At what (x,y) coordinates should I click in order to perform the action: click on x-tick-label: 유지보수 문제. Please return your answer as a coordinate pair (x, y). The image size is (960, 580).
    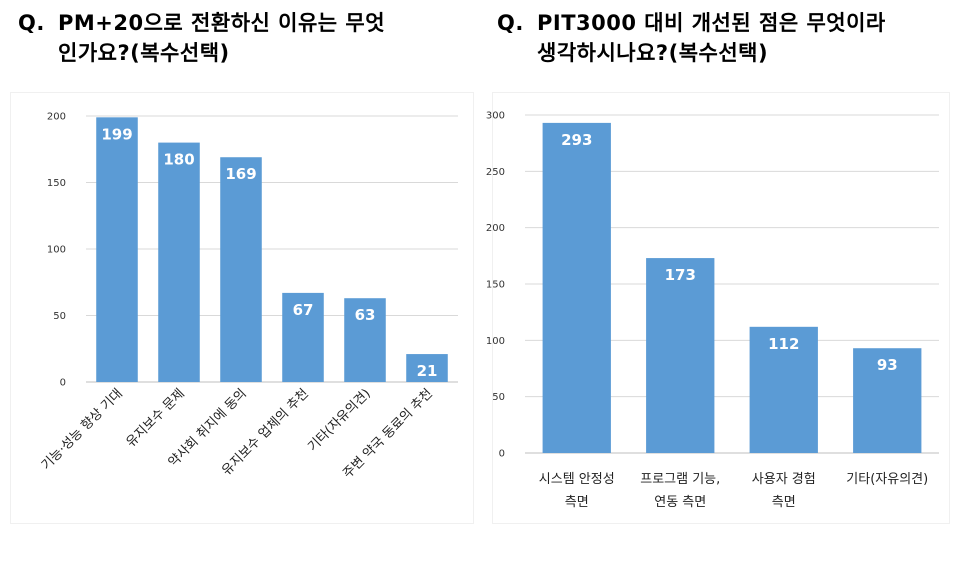
    Looking at the image, I should click on (156, 418).